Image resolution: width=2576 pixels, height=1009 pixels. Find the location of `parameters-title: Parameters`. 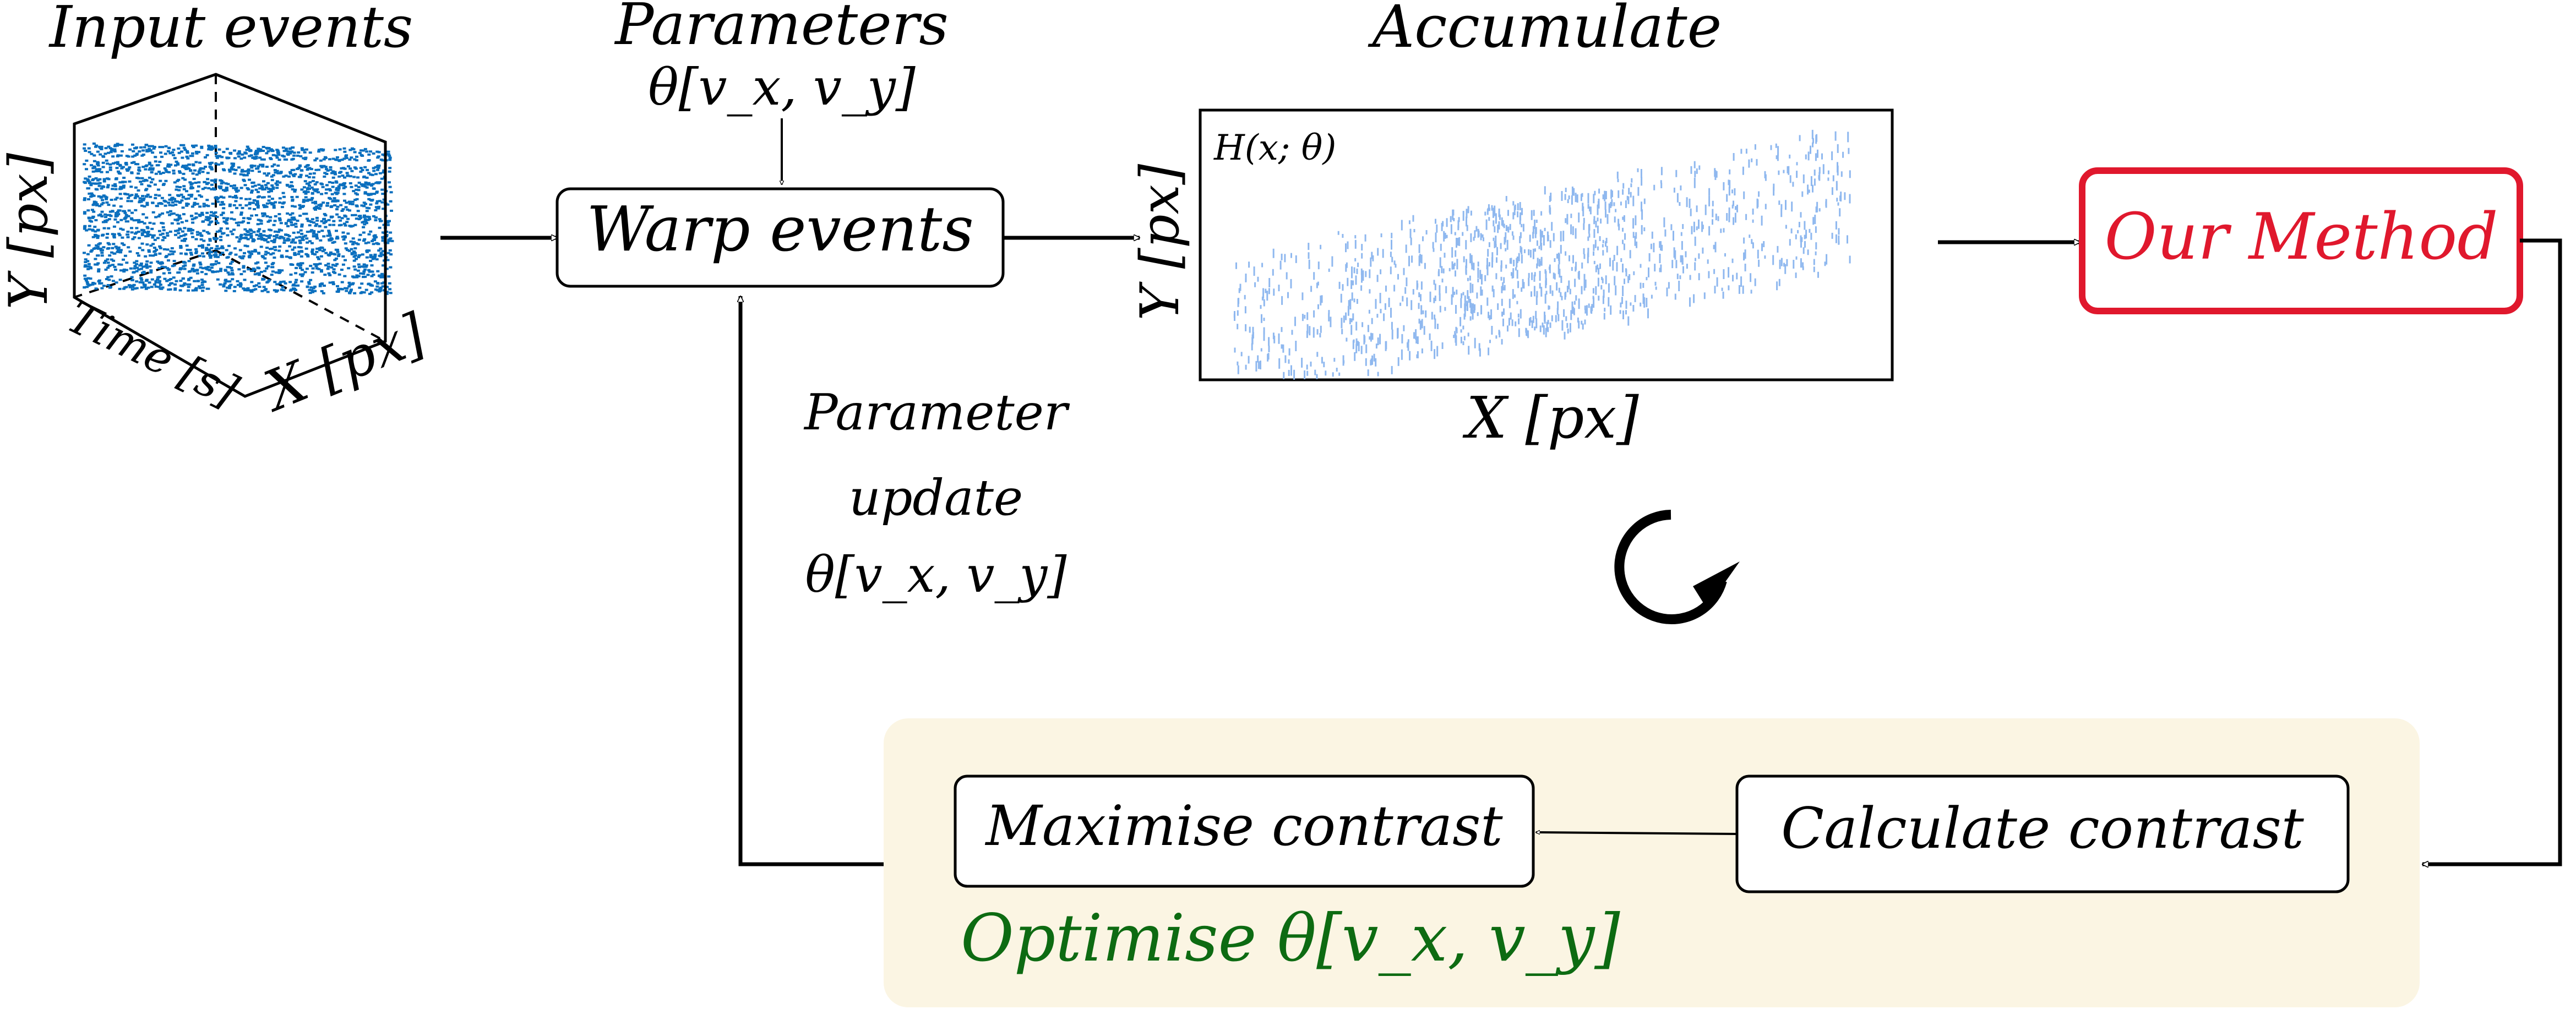

parameters-title: Parameters is located at coordinates (781, 29).